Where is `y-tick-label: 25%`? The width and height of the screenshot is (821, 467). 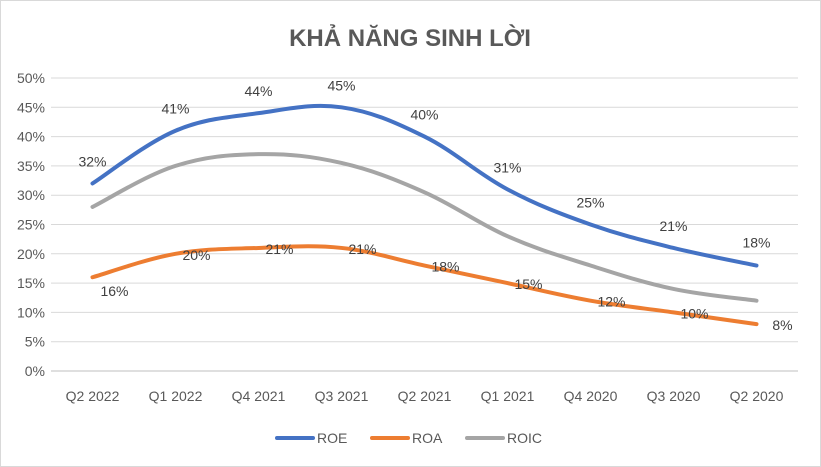
y-tick-label: 25% is located at coordinates (31, 225).